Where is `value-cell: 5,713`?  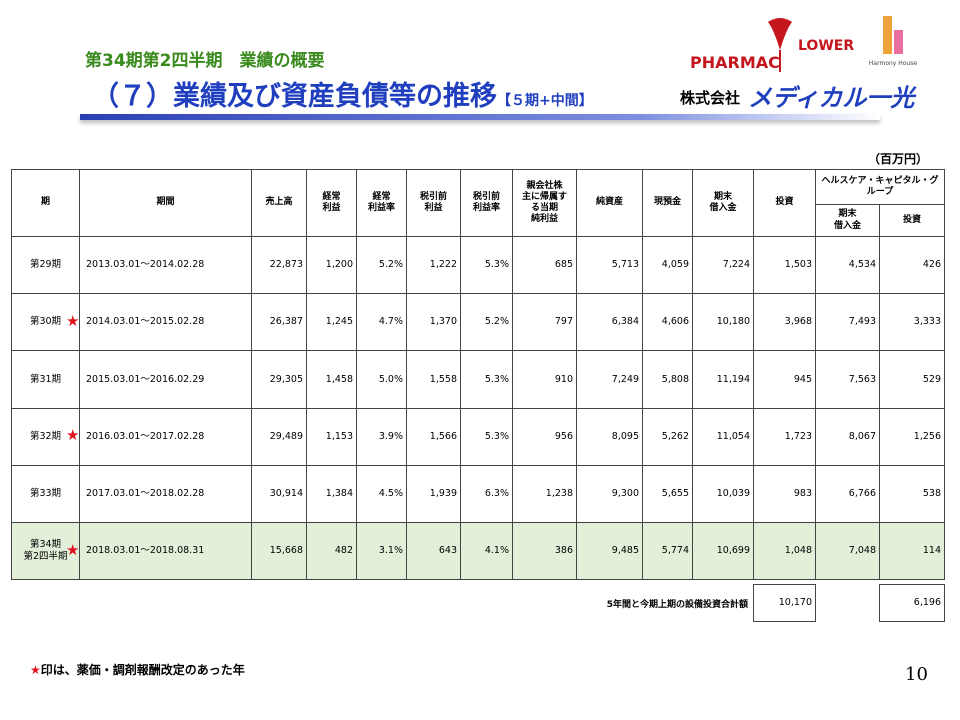 value-cell: 5,713 is located at coordinates (609, 265).